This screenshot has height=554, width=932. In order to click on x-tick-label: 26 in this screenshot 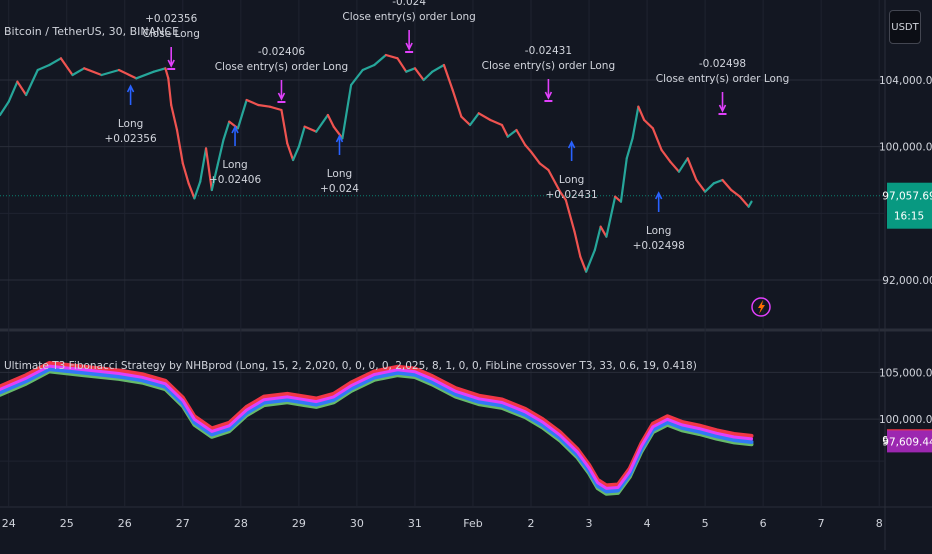, I will do `click(125, 523)`.